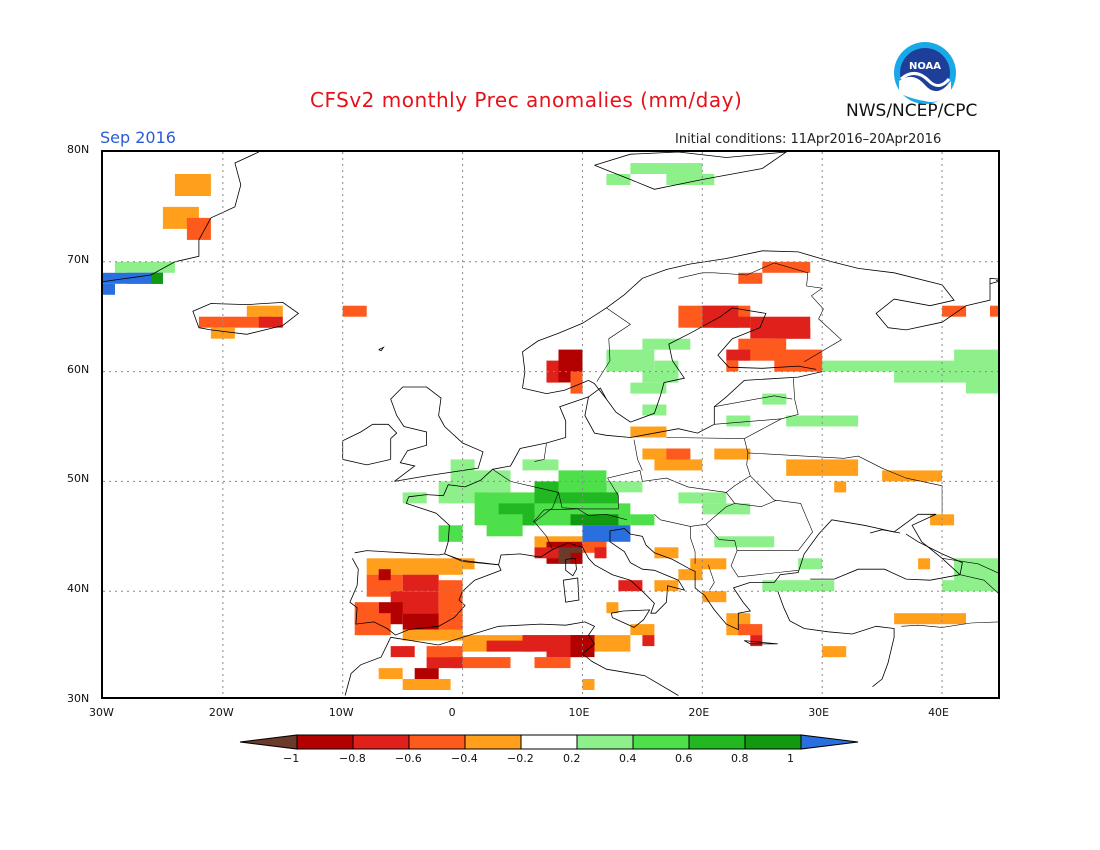  What do you see at coordinates (268, 742) in the screenshot?
I see `colorbar-arrow-low` at bounding box center [268, 742].